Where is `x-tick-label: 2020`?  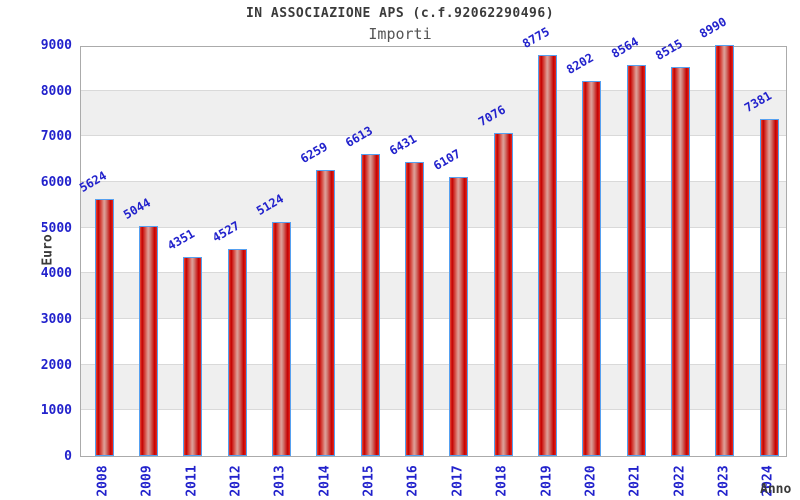 x-tick-label: 2020 is located at coordinates (591, 481).